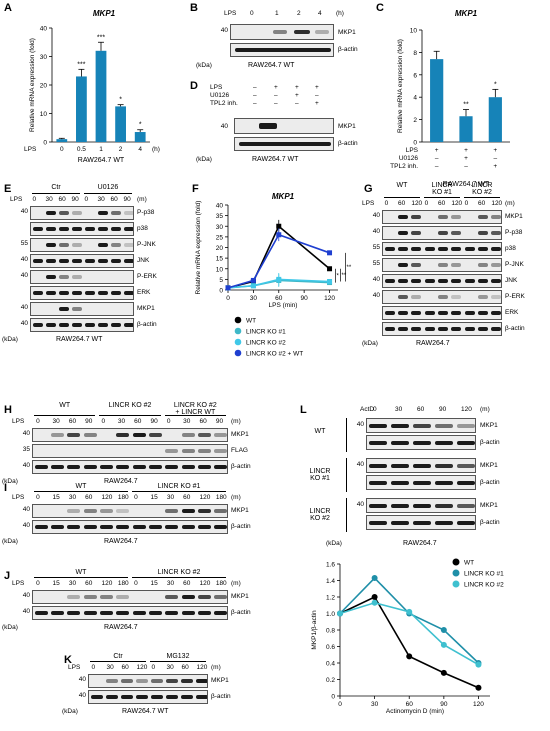 The image size is (550, 731). Describe the element at coordinates (299, 13) in the screenshot. I see `lane-2: 2` at that location.